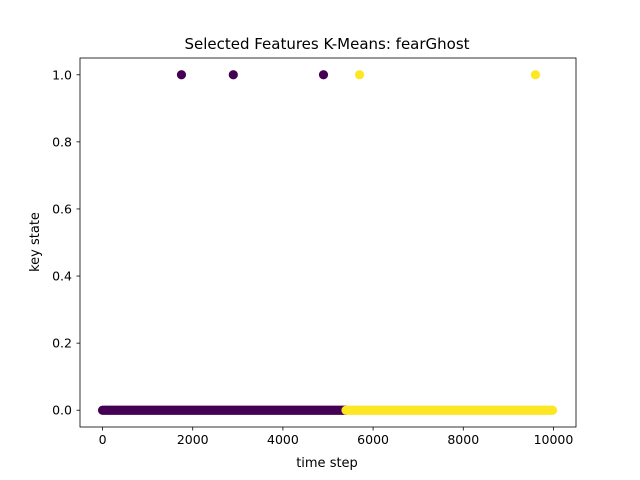 Image resolution: width=640 pixels, height=480 pixels. Describe the element at coordinates (336, 437) in the screenshot. I see `x-axis-ticks: 0 2000 4000 6000 8000 10000` at that location.